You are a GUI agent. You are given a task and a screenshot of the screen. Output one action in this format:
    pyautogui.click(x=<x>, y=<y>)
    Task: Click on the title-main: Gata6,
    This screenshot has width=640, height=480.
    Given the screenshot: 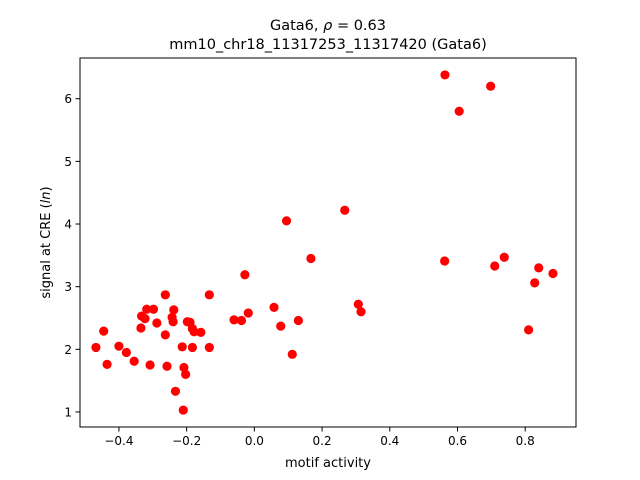 What is the action you would take?
    pyautogui.click(x=296, y=26)
    